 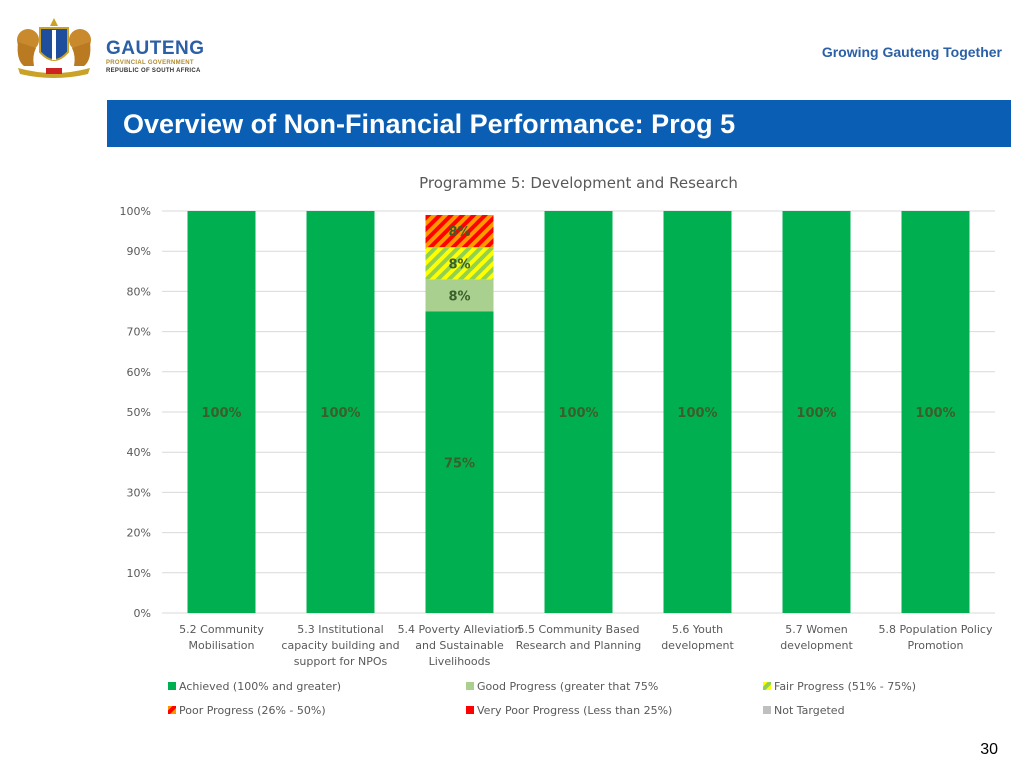 I want to click on y-tick-label: 40%, so click(x=139, y=452).